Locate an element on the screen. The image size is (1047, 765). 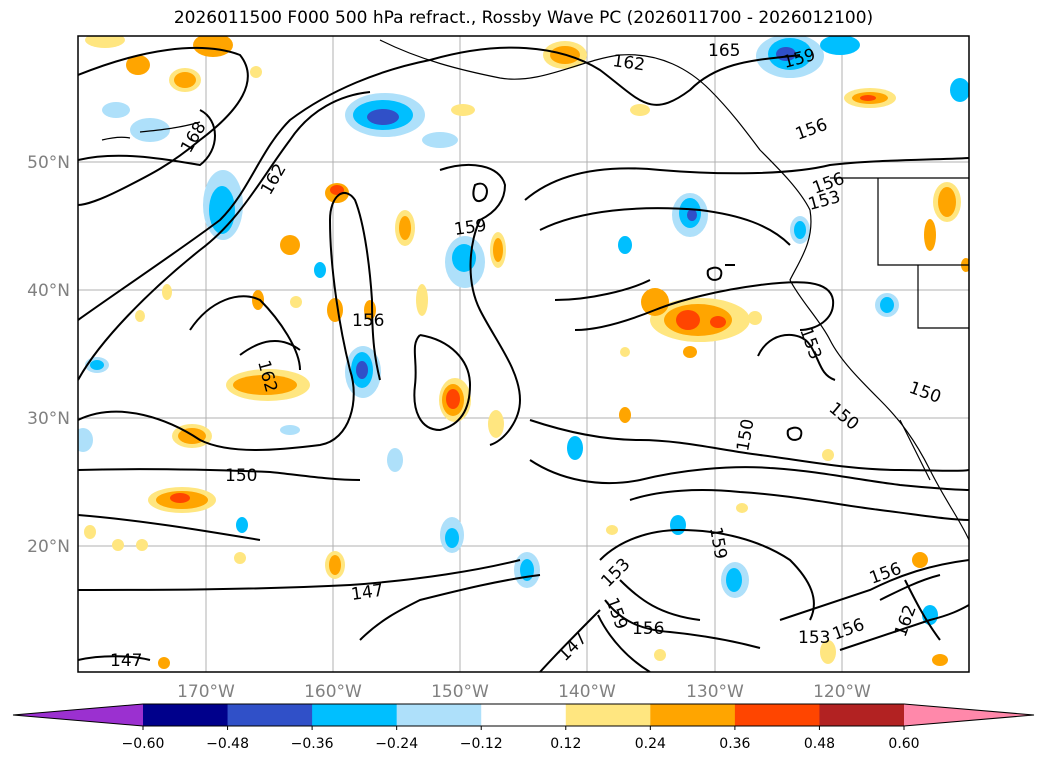
lon-label: 160°W is located at coordinates (333, 692).